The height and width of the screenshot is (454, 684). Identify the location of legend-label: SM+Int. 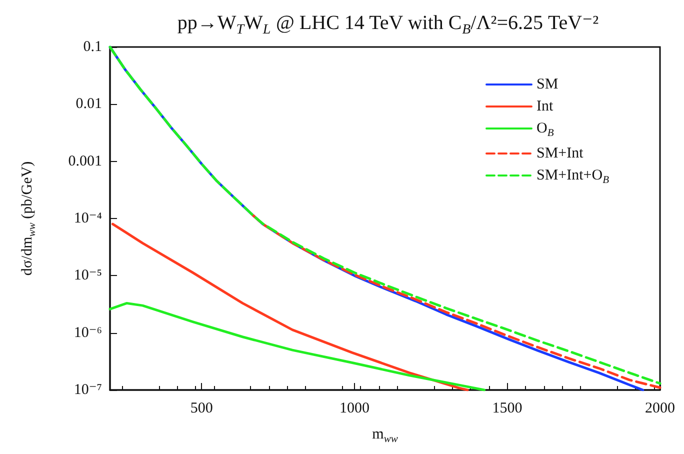
(560, 154).